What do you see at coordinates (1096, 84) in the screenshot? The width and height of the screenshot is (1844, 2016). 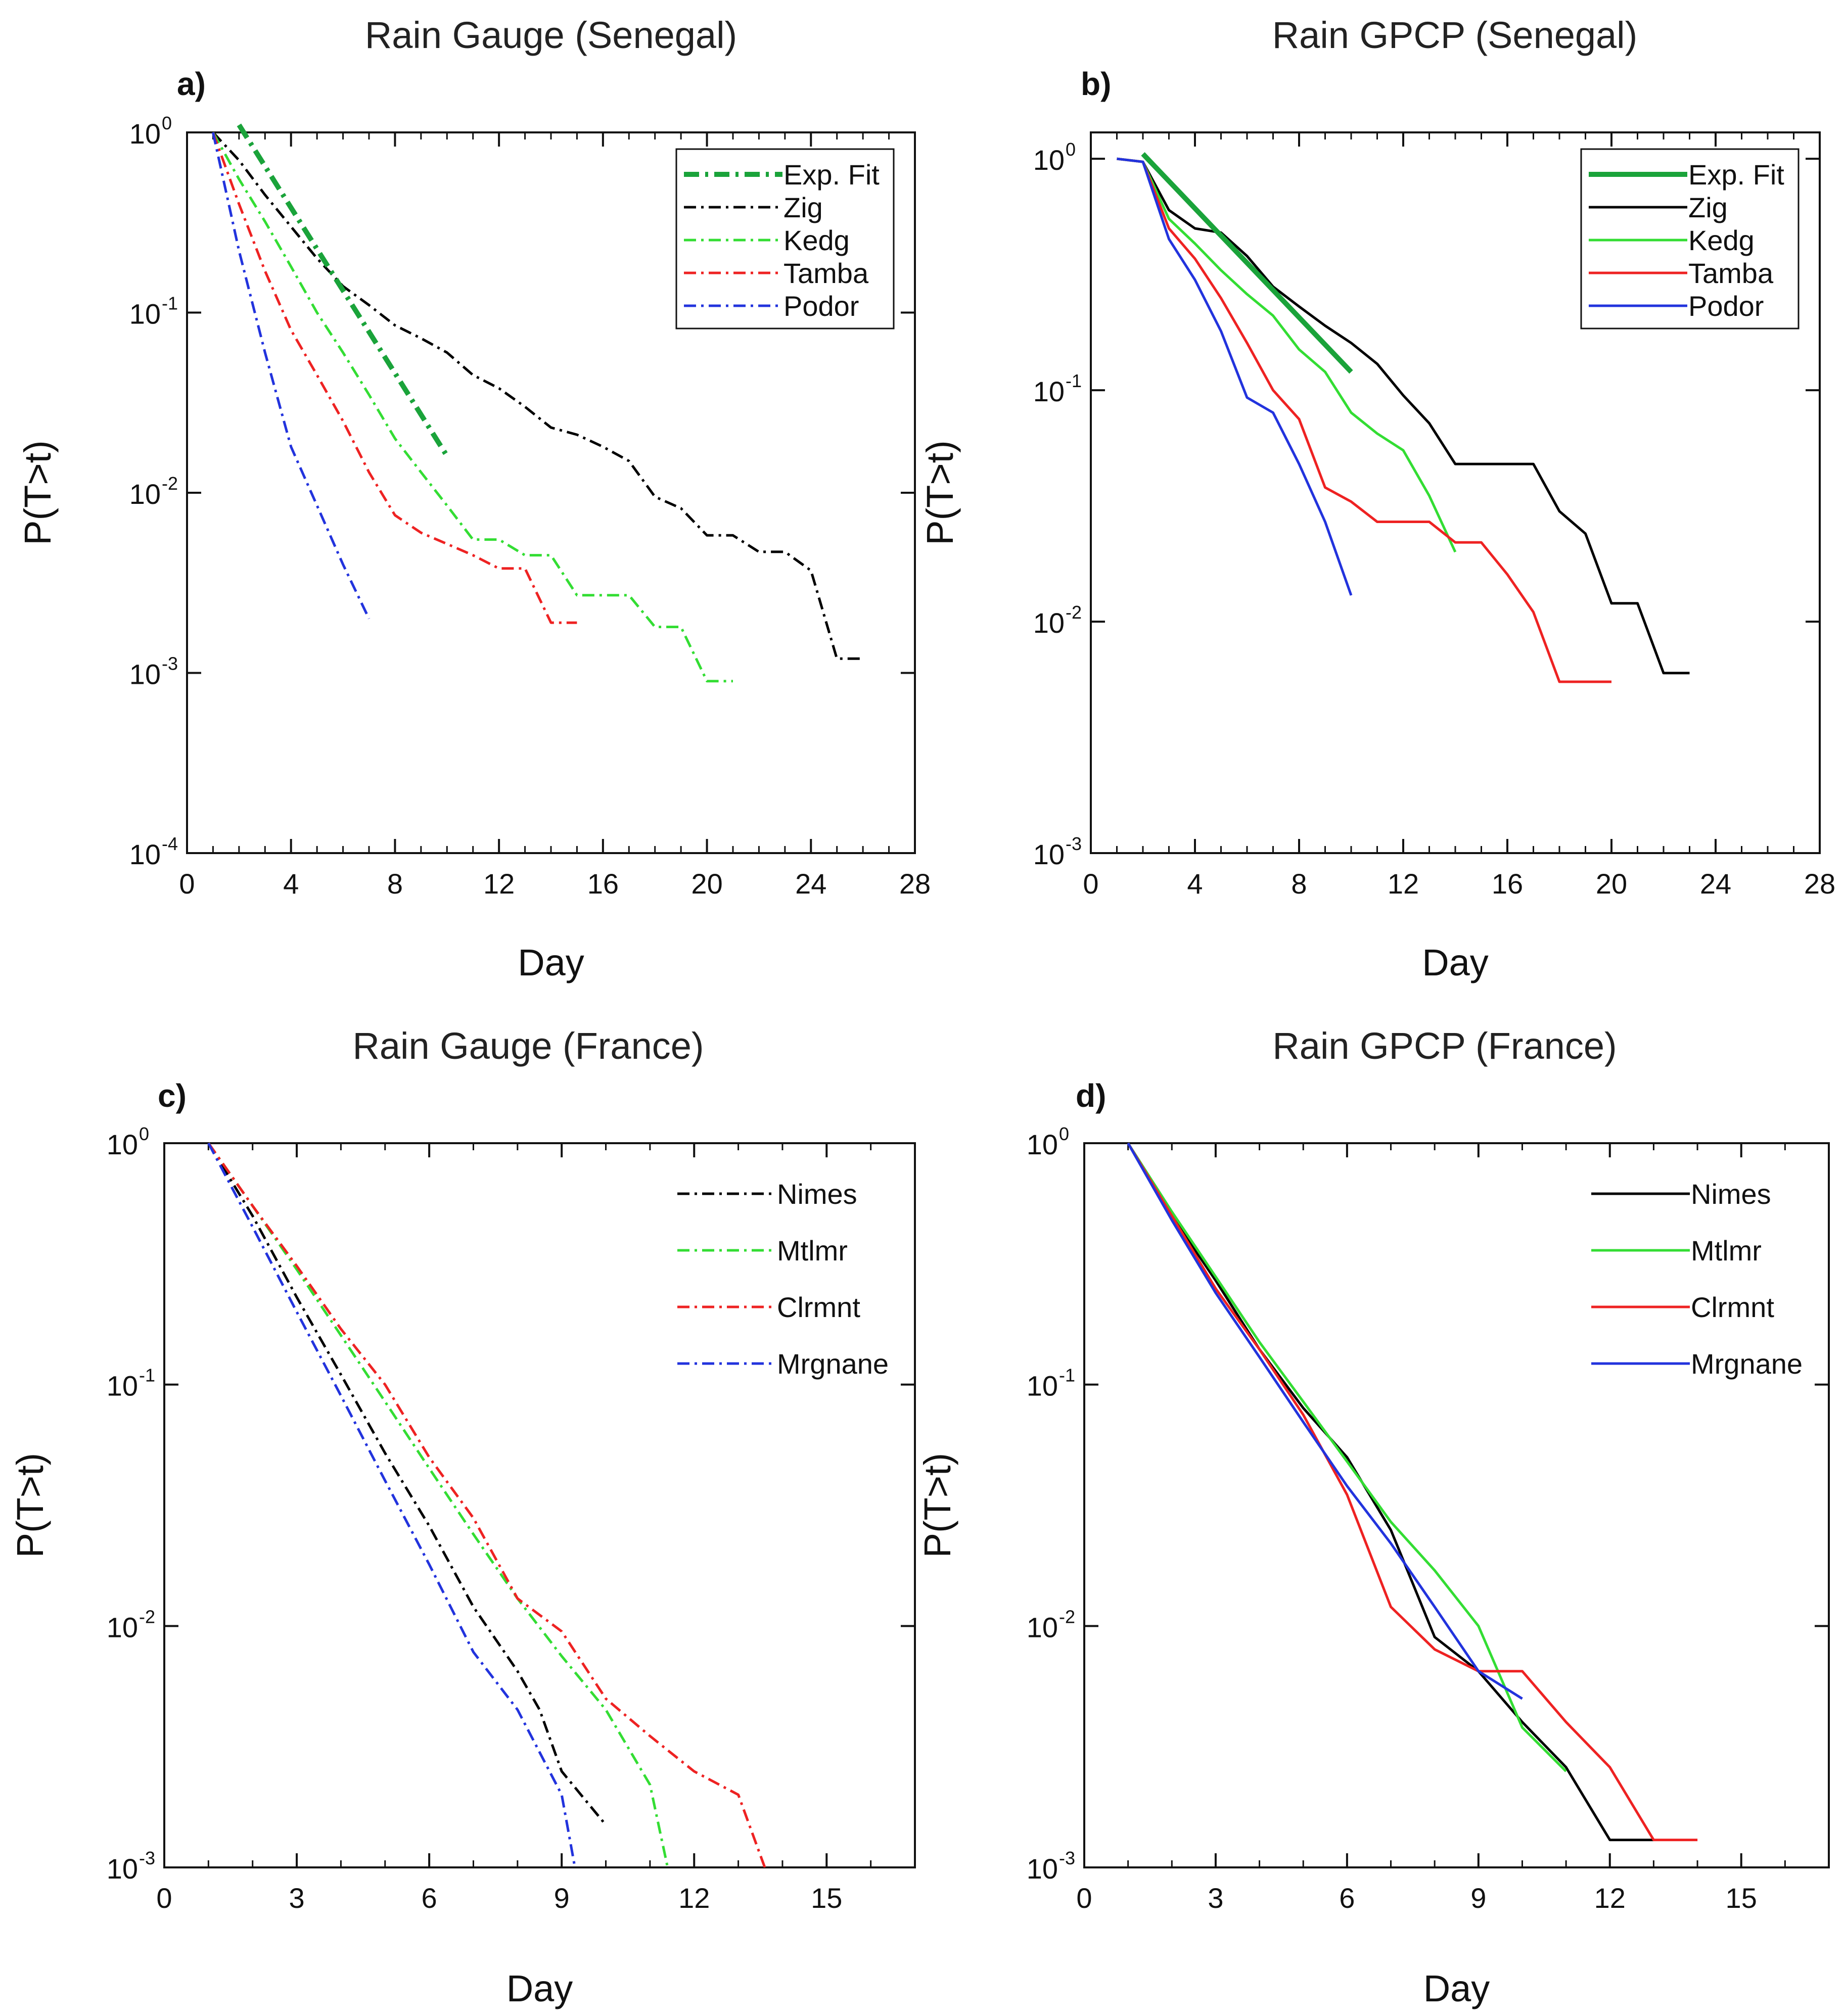 I see `panel-label: b)` at bounding box center [1096, 84].